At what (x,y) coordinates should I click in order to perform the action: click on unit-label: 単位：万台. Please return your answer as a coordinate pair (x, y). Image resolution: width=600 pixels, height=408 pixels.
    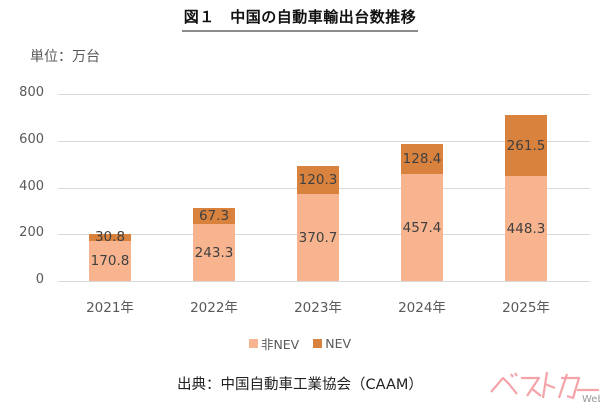
    Looking at the image, I should click on (65, 57).